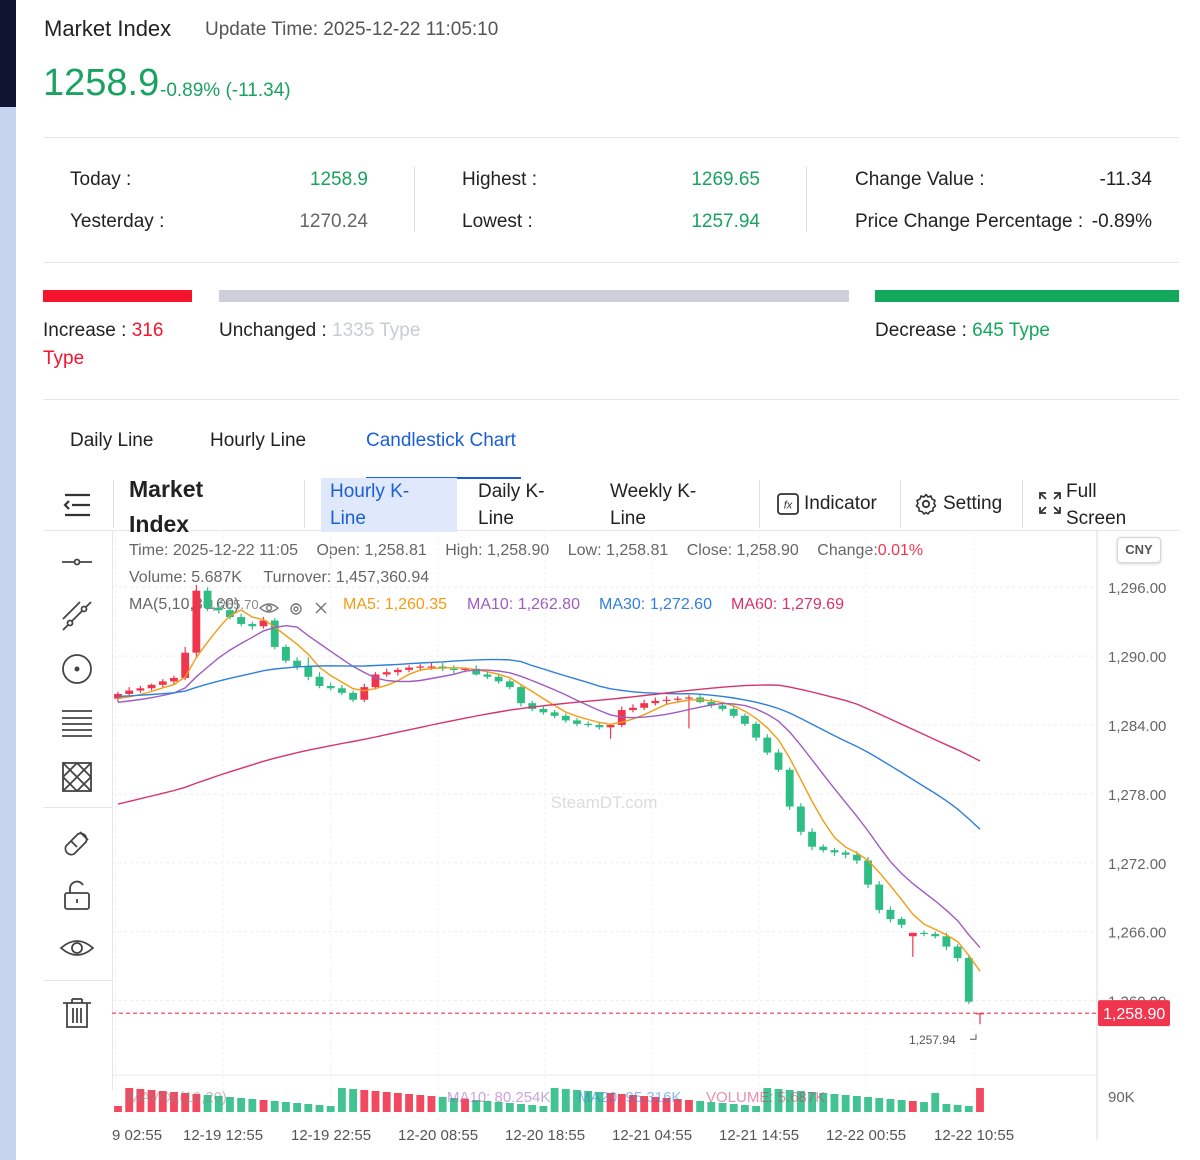  Describe the element at coordinates (77, 777) in the screenshot. I see `pattern-icon` at that location.